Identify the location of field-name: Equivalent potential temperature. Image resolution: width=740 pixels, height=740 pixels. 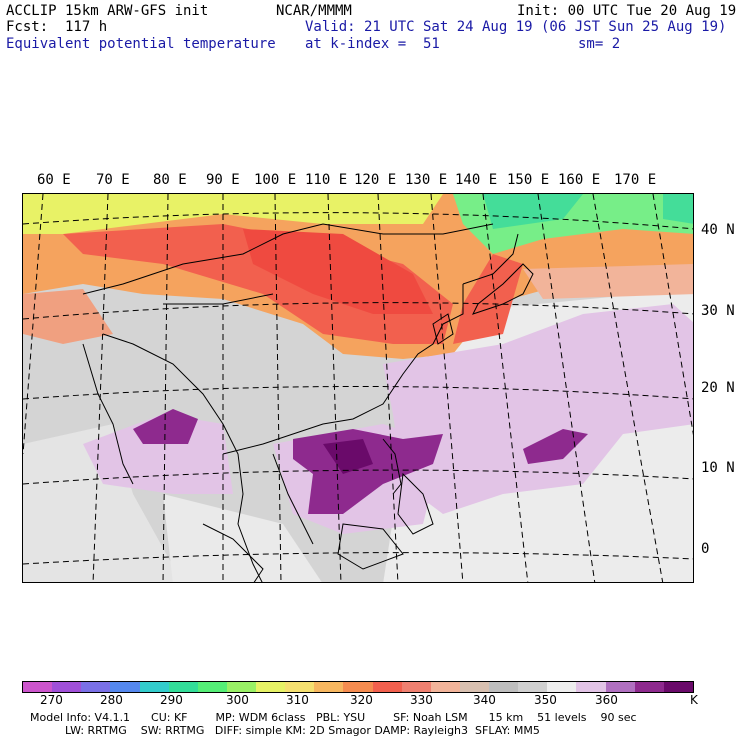
(141, 44).